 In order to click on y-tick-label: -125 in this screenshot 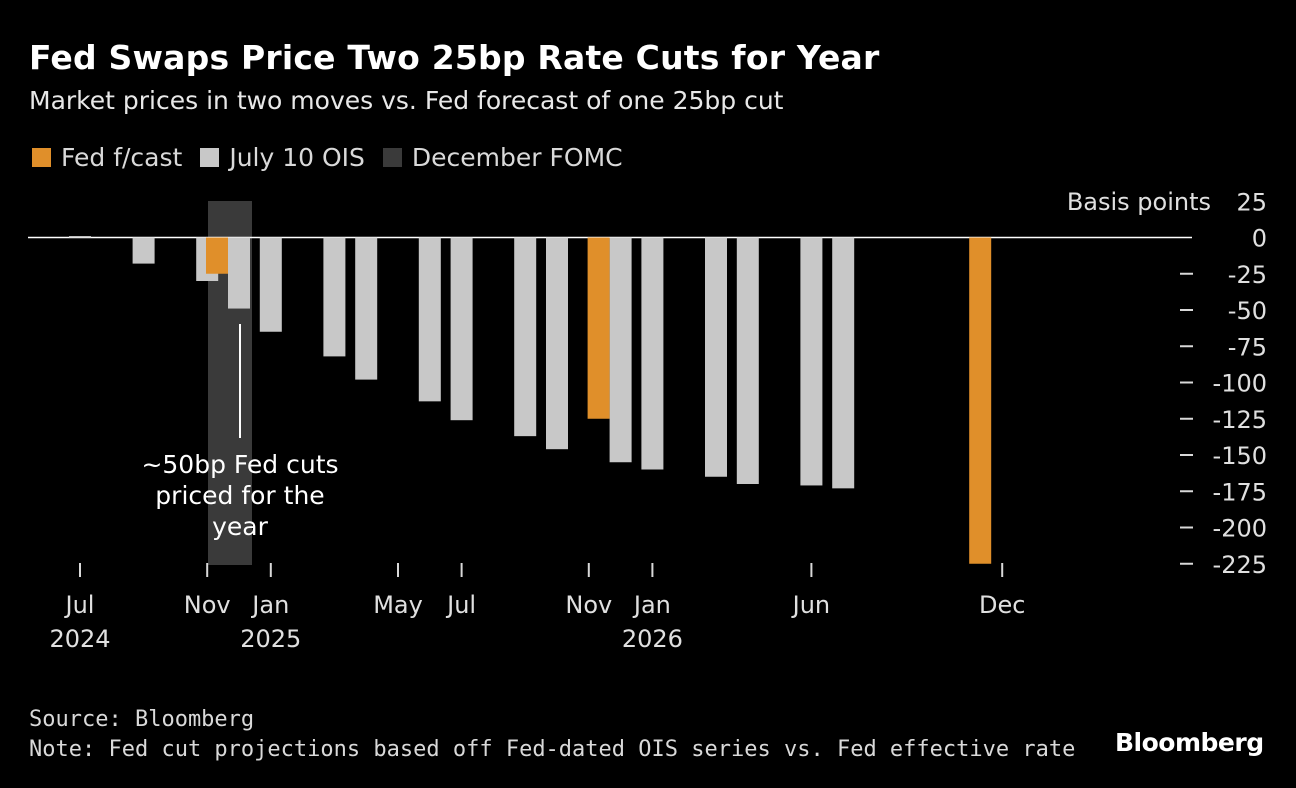, I will do `click(1240, 420)`.